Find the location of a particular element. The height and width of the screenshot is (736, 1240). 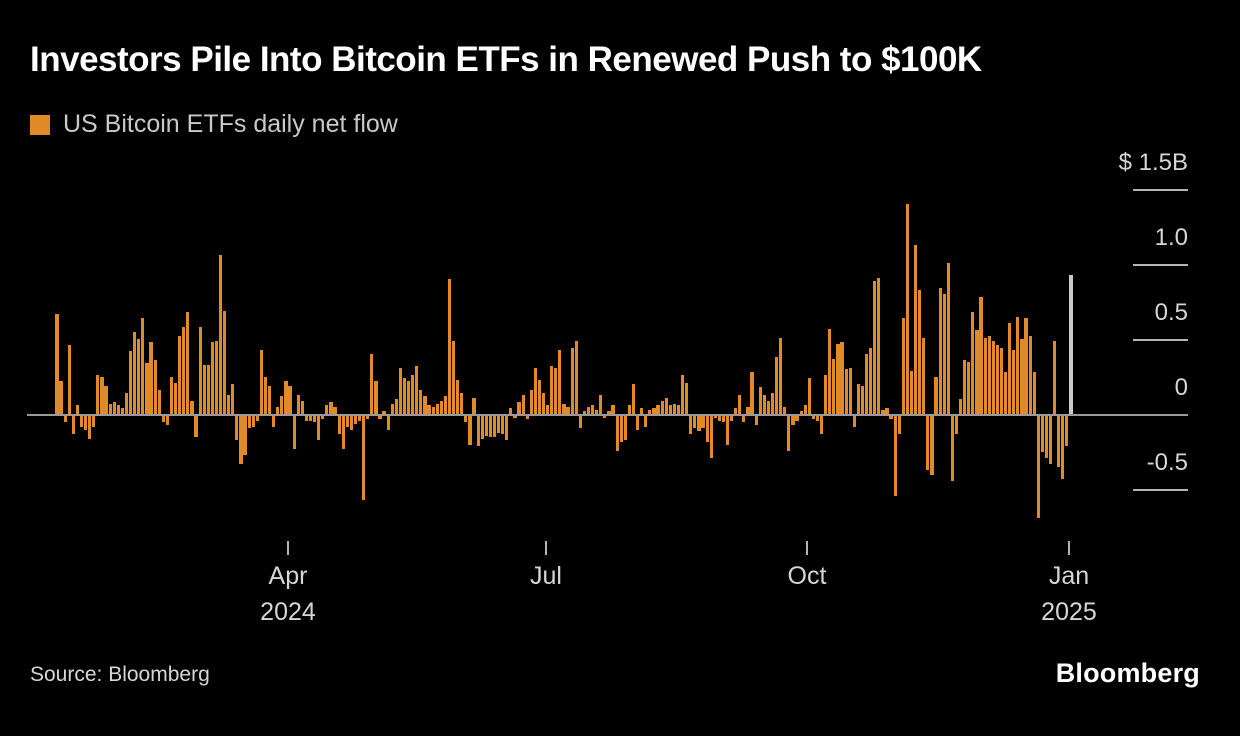

highlighted-latest-bar is located at coordinates (1071, 344).